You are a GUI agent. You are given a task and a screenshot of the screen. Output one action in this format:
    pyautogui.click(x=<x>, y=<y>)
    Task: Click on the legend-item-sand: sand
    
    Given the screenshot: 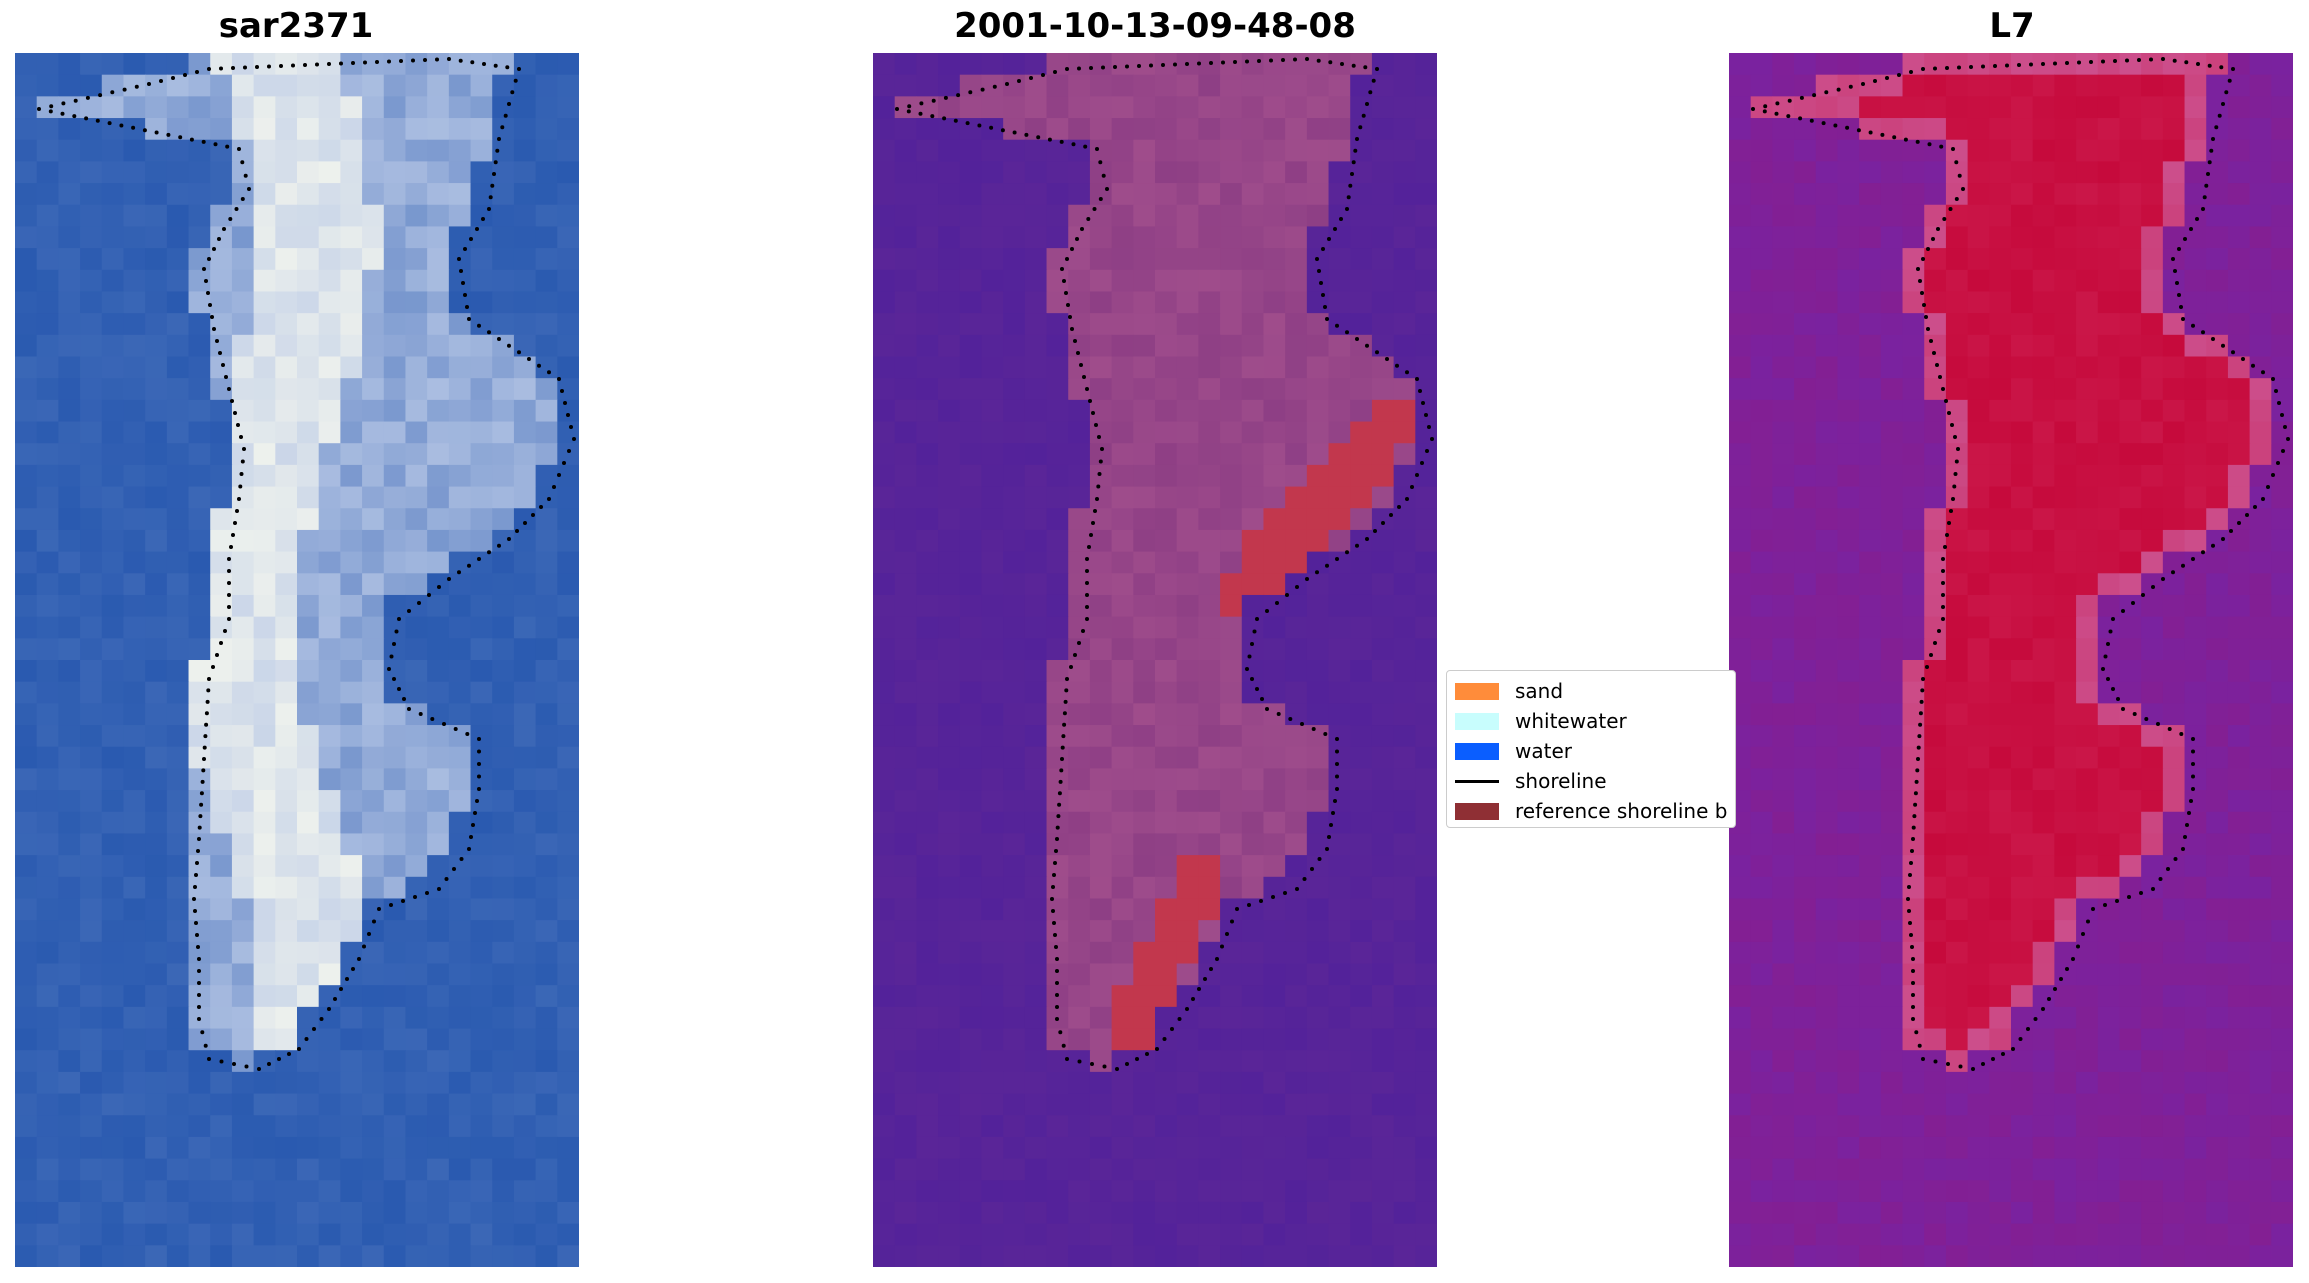 What is the action you would take?
    pyautogui.click(x=1509, y=691)
    